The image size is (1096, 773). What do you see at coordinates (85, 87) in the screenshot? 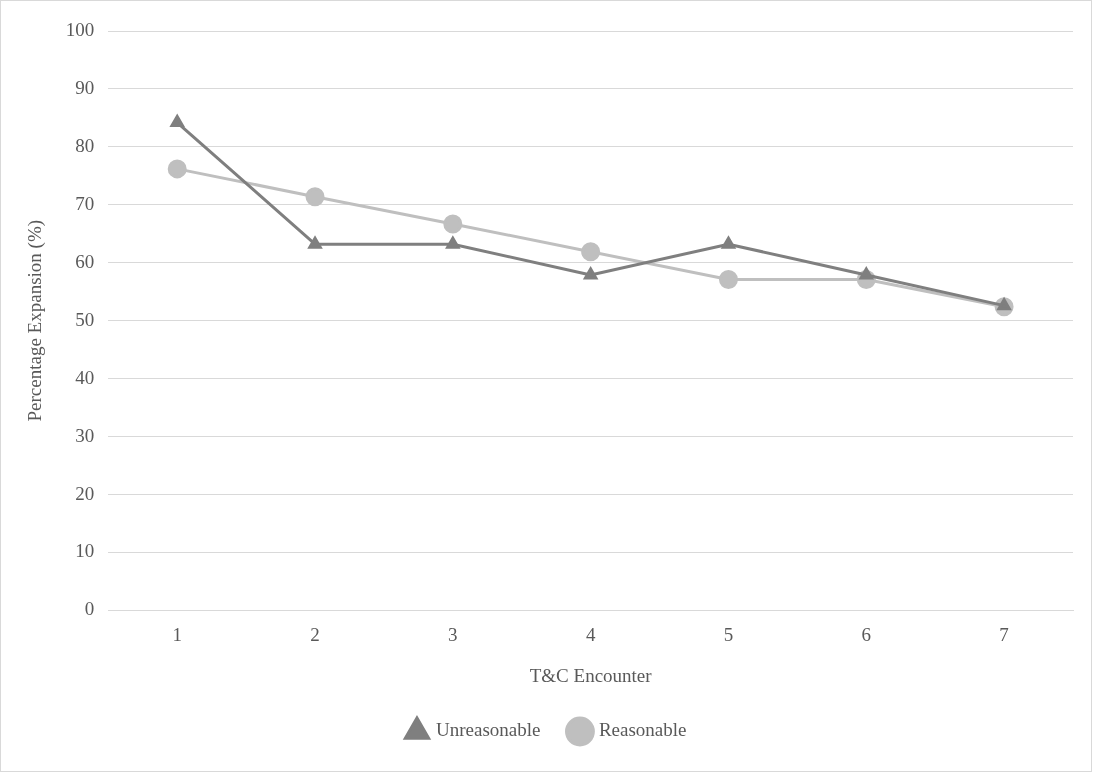
I see `y-tick-label: 90` at bounding box center [85, 87].